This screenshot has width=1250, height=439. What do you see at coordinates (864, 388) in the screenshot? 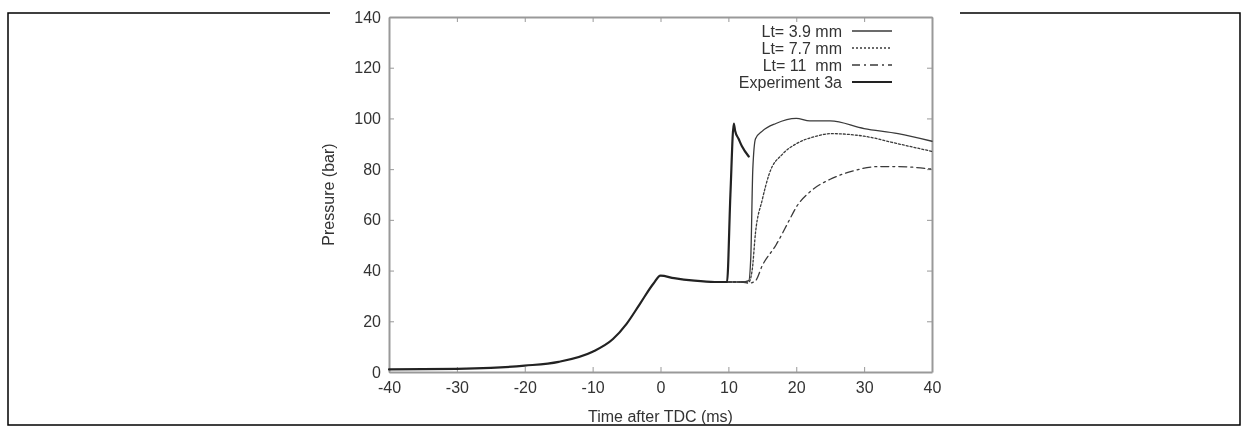
I see `x-tick-label: 30` at bounding box center [864, 388].